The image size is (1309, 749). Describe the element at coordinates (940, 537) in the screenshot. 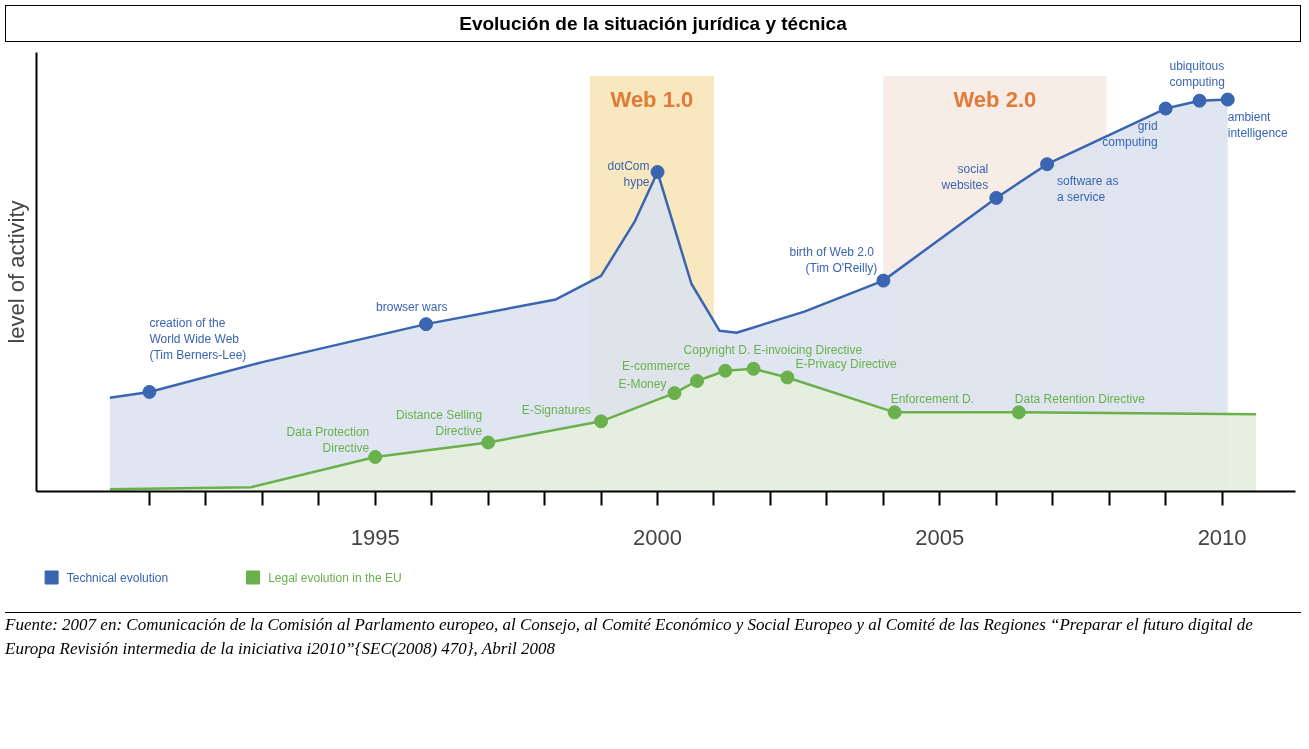

I see `x-tick-label: 2005` at that location.